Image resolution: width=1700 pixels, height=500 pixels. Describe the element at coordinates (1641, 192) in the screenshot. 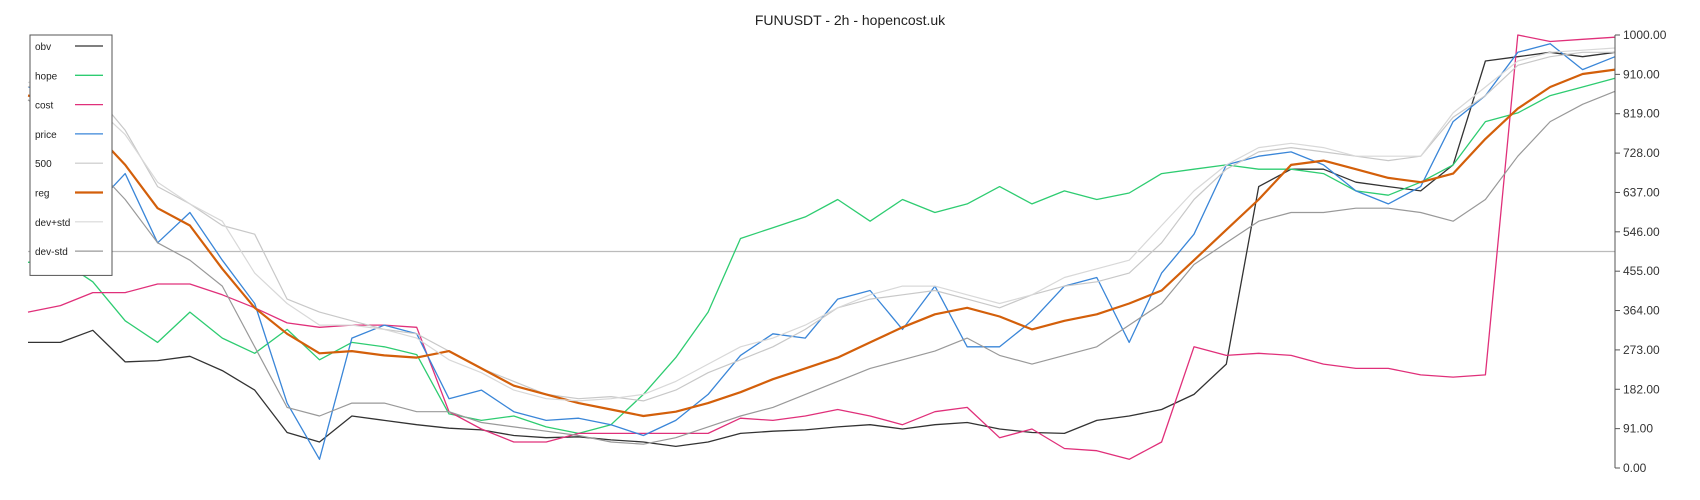

I see `y-tick-label: 637.00` at that location.